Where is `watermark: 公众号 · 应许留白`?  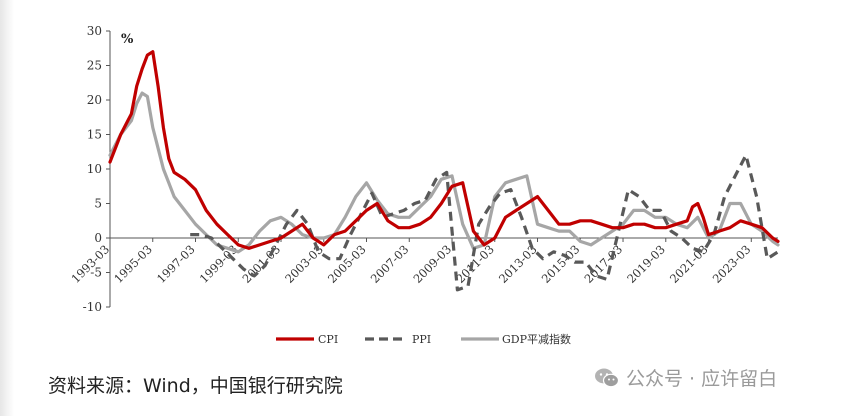 watermark: 公众号 · 应许留白 is located at coordinates (685, 377).